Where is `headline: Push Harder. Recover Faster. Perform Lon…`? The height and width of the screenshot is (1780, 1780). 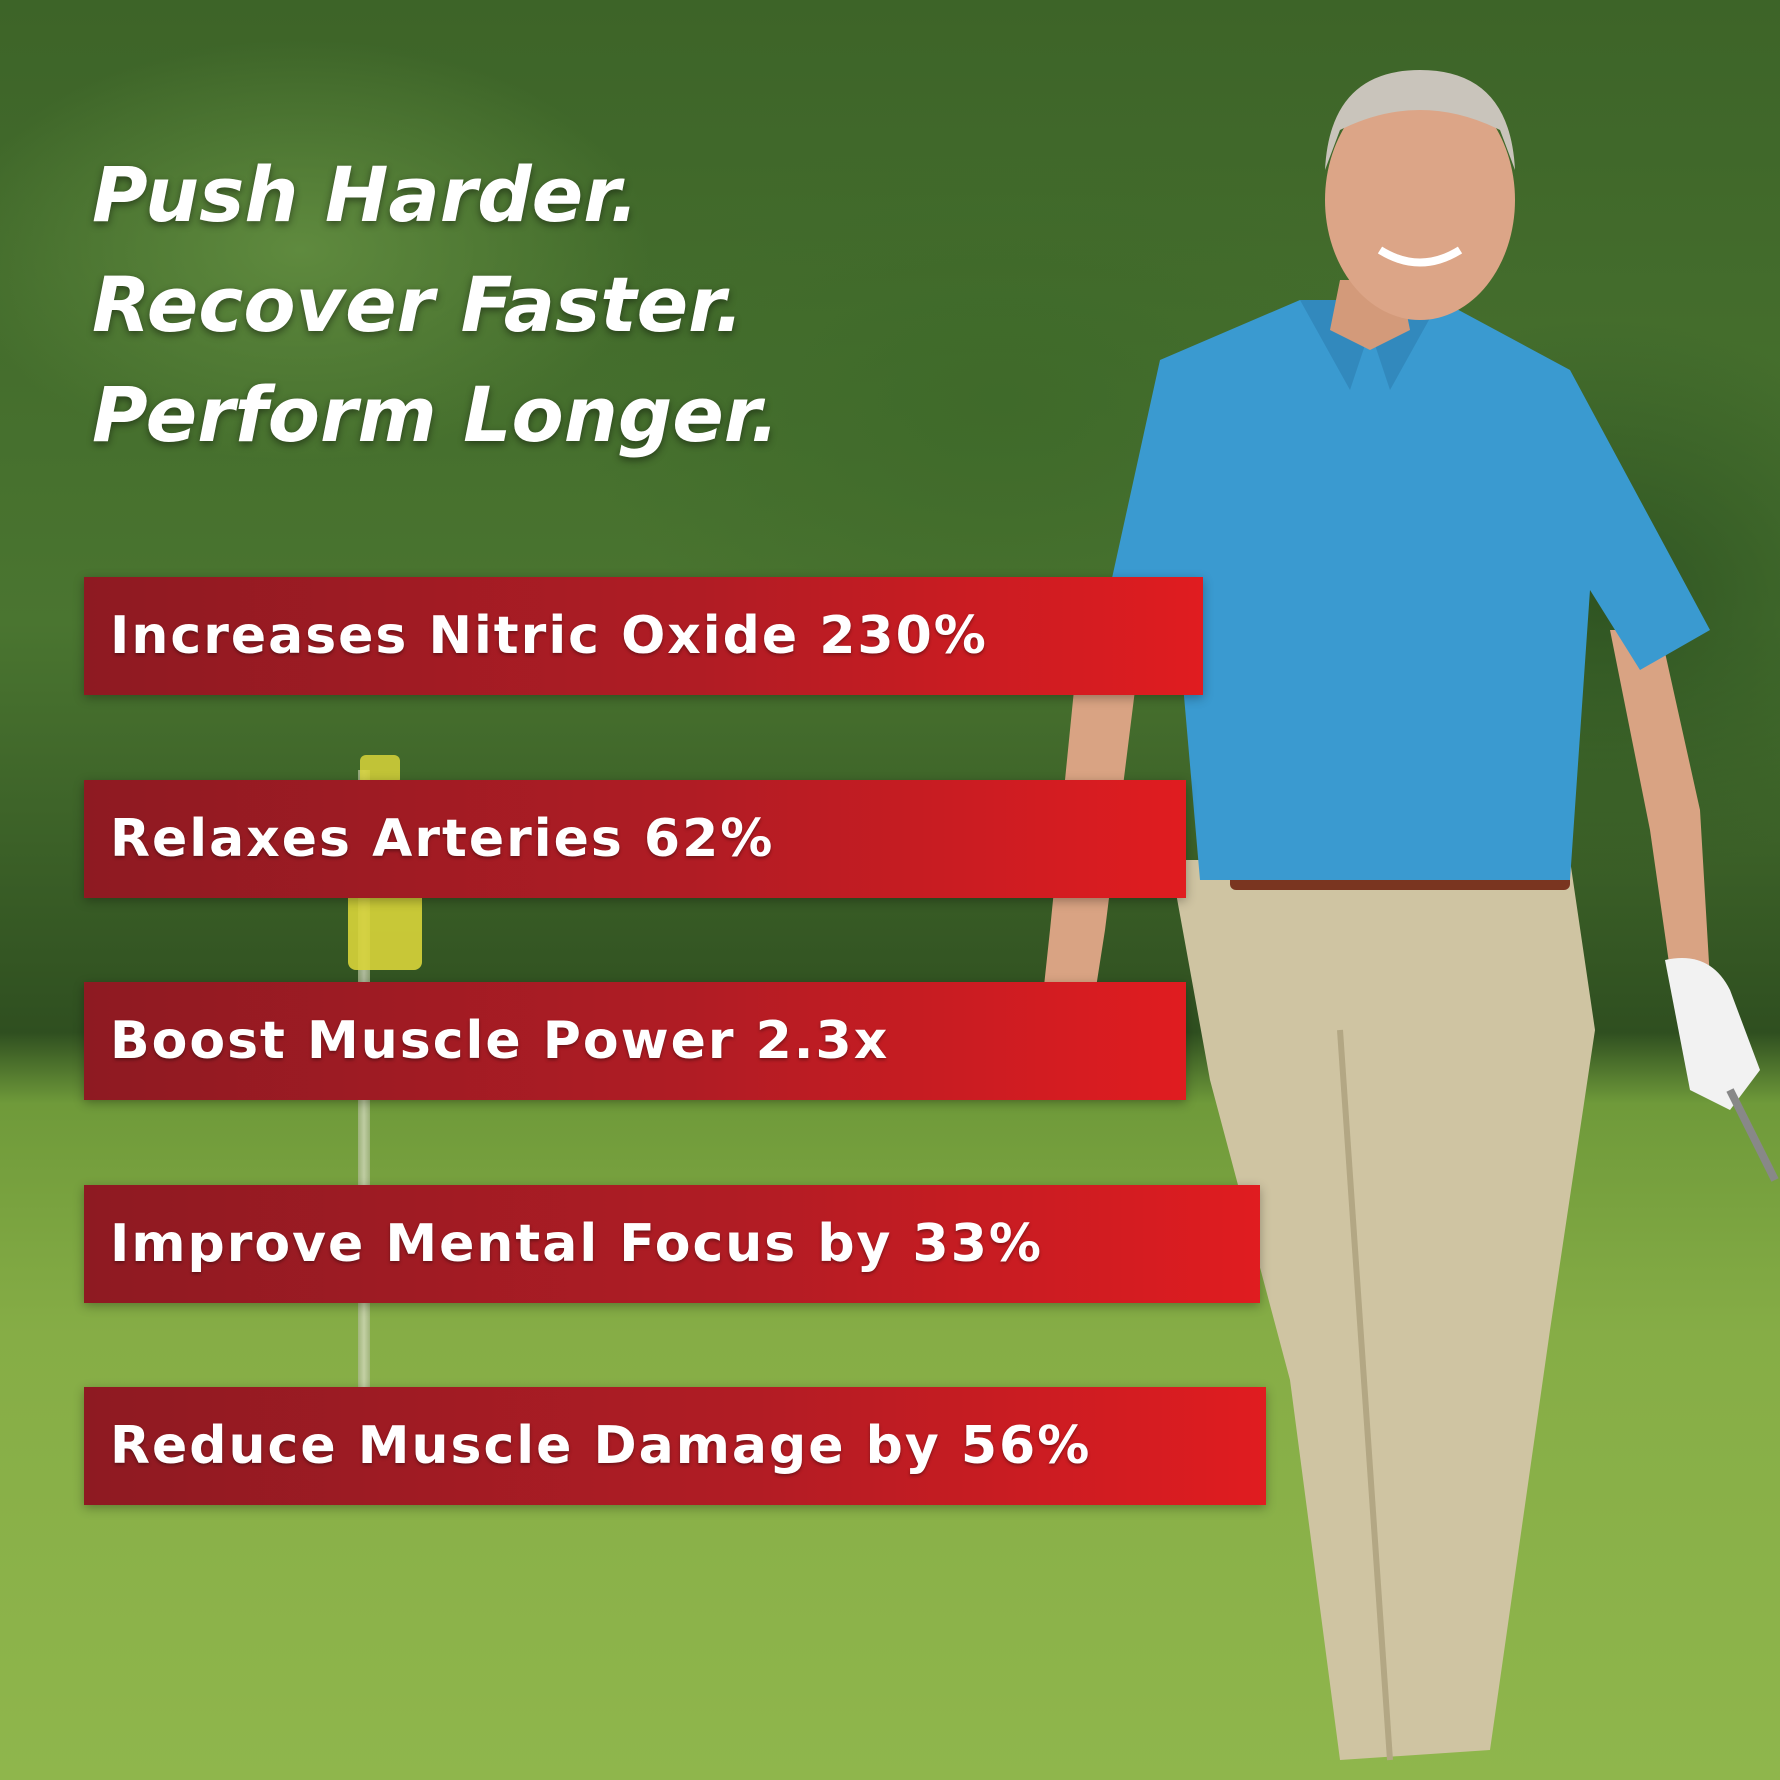 headline: Push Harder. Recover Faster. Perform Lon… is located at coordinates (435, 305).